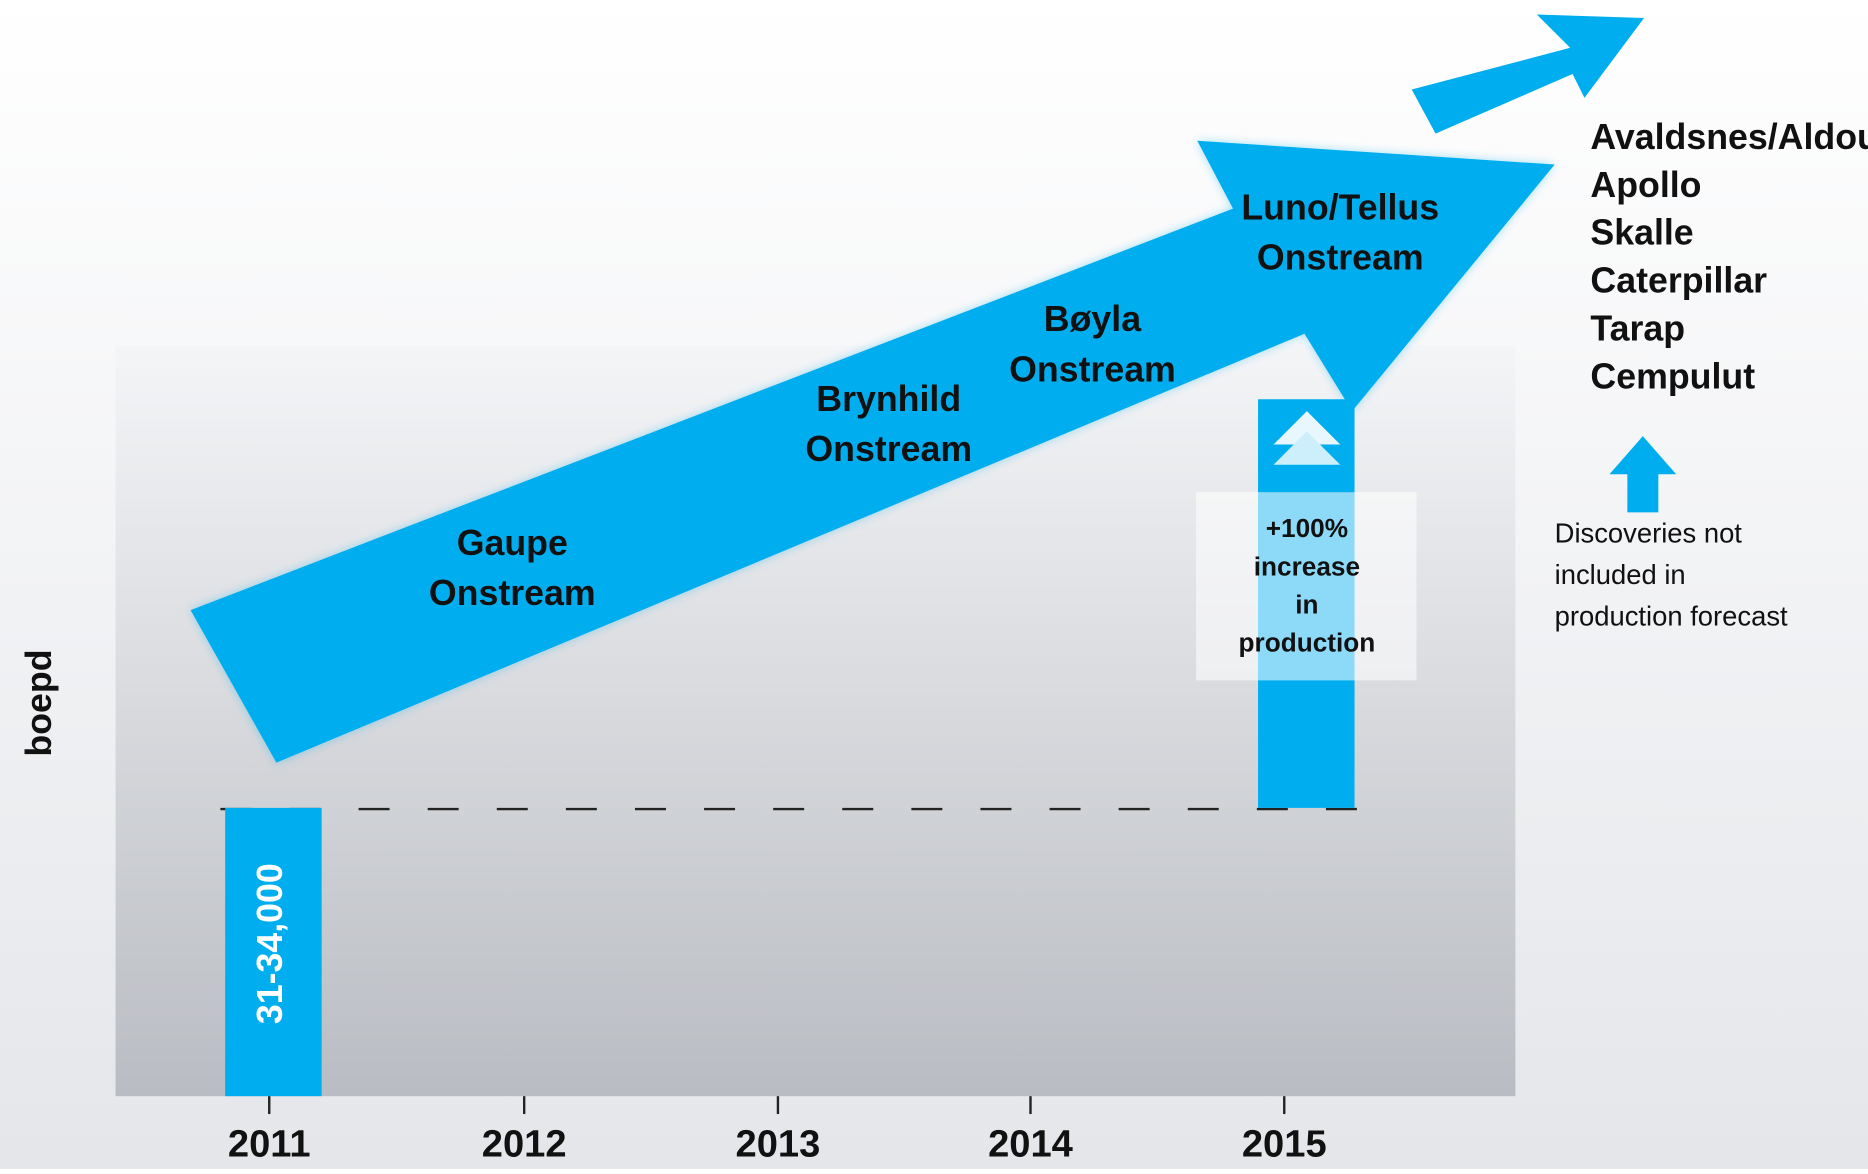 The width and height of the screenshot is (1868, 1174). I want to click on milestone-label: Luno/Tellus, so click(1340, 207).